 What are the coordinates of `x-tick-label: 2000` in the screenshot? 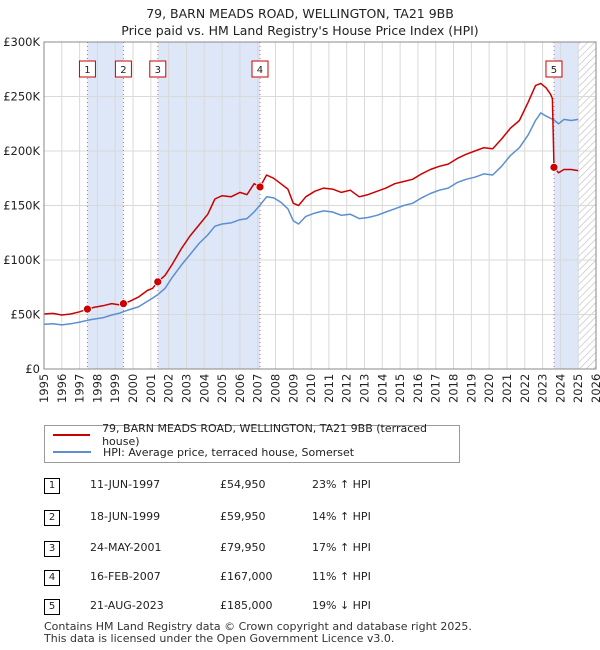 It's located at (133, 388).